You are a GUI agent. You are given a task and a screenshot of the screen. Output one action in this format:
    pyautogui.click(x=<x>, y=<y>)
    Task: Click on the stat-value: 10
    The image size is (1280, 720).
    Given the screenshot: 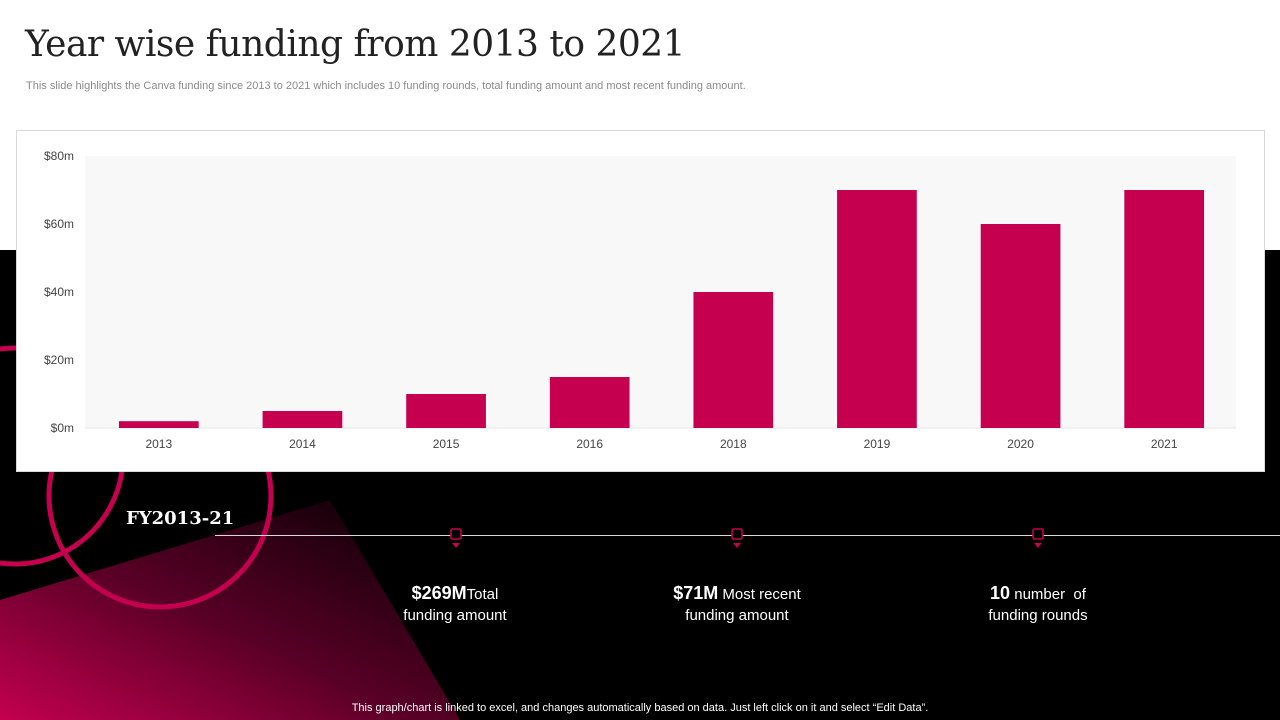 What is the action you would take?
    pyautogui.click(x=1000, y=593)
    